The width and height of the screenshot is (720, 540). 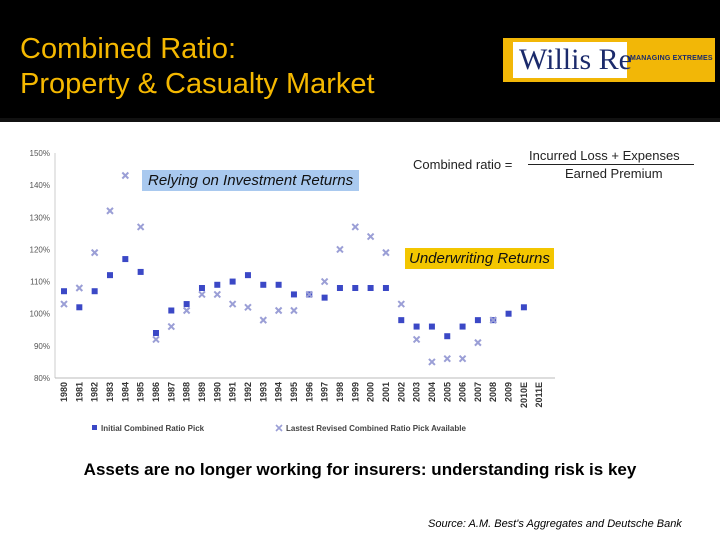 What do you see at coordinates (479, 258) in the screenshot?
I see `underwriting-returns-label: Underwriting Returns` at bounding box center [479, 258].